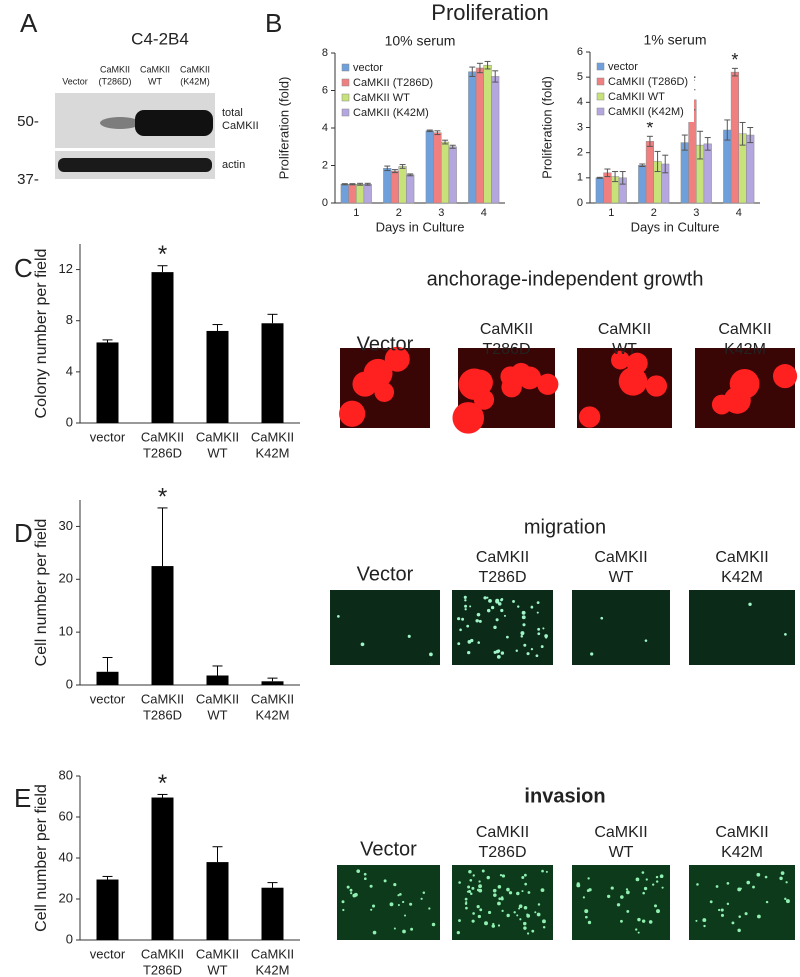 The image size is (800, 977). What do you see at coordinates (66, 856) in the screenshot?
I see `y-tick-label: 40` at bounding box center [66, 856].